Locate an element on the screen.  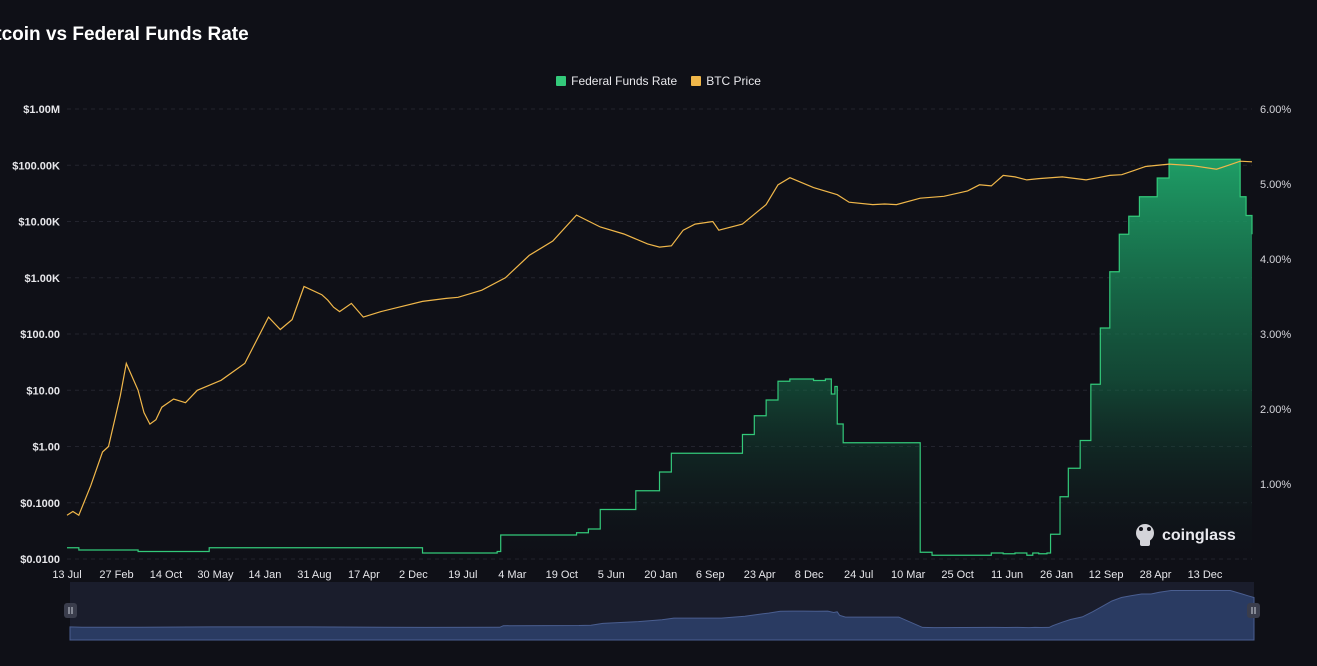
x-axis-tick-label: 10 Mar is located at coordinates (908, 575).